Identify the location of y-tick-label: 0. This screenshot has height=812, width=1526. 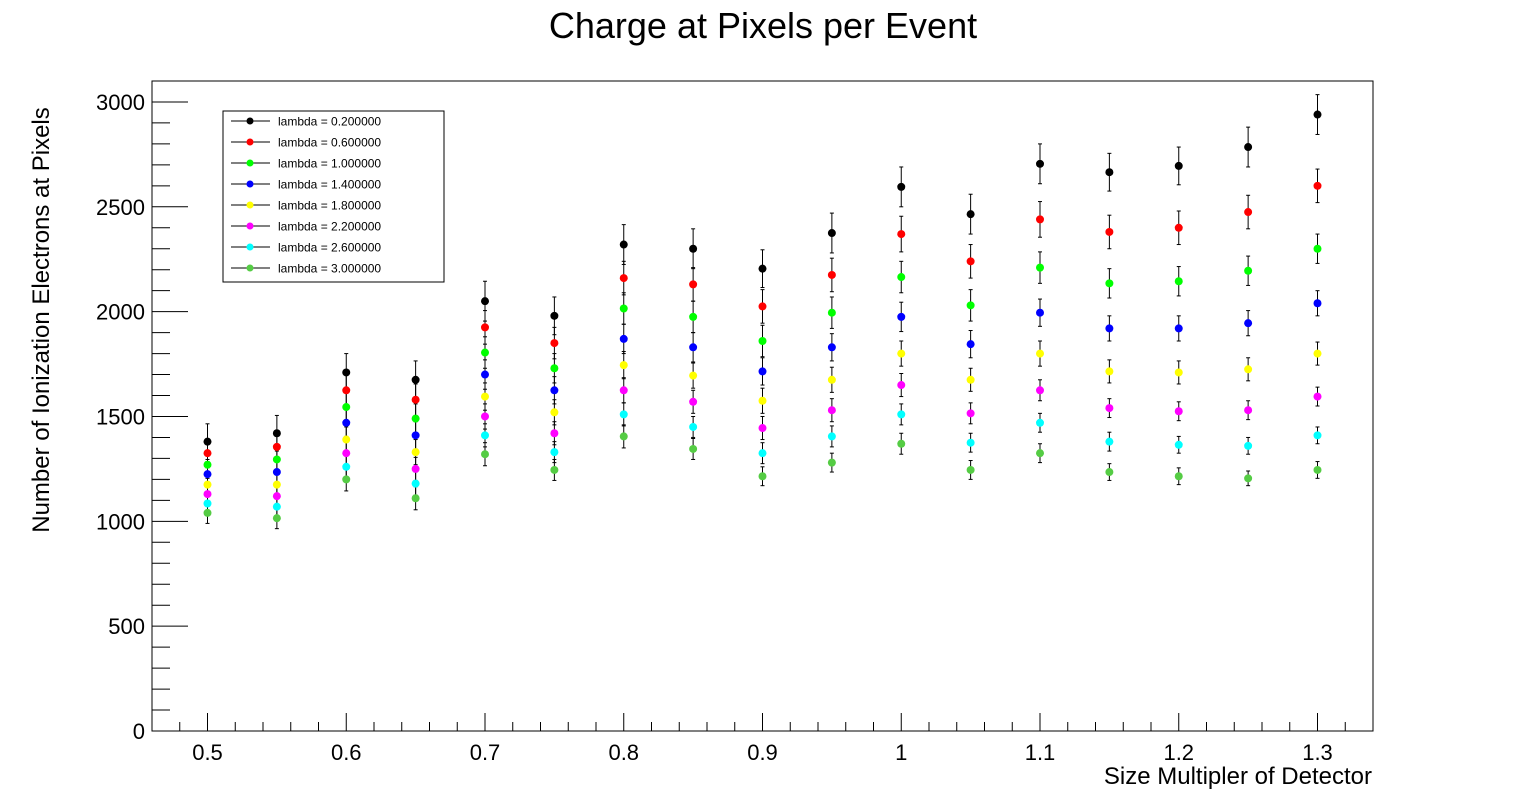
(139, 731).